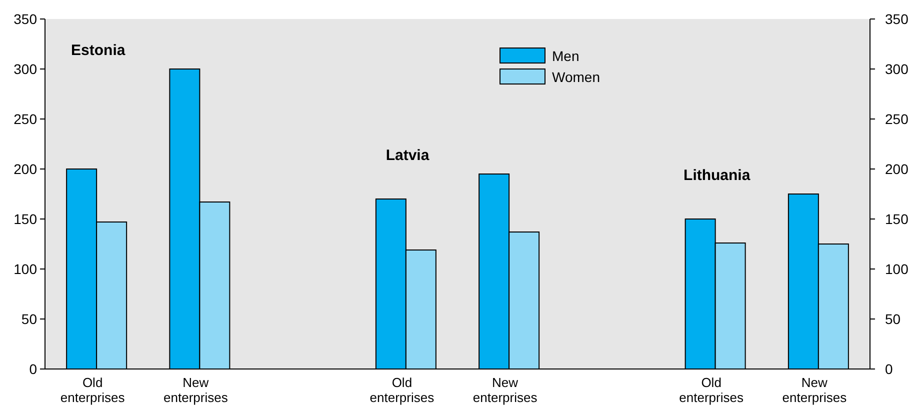 This screenshot has height=413, width=914. Describe the element at coordinates (26, 218) in the screenshot. I see `y-tick-label: 150` at that location.